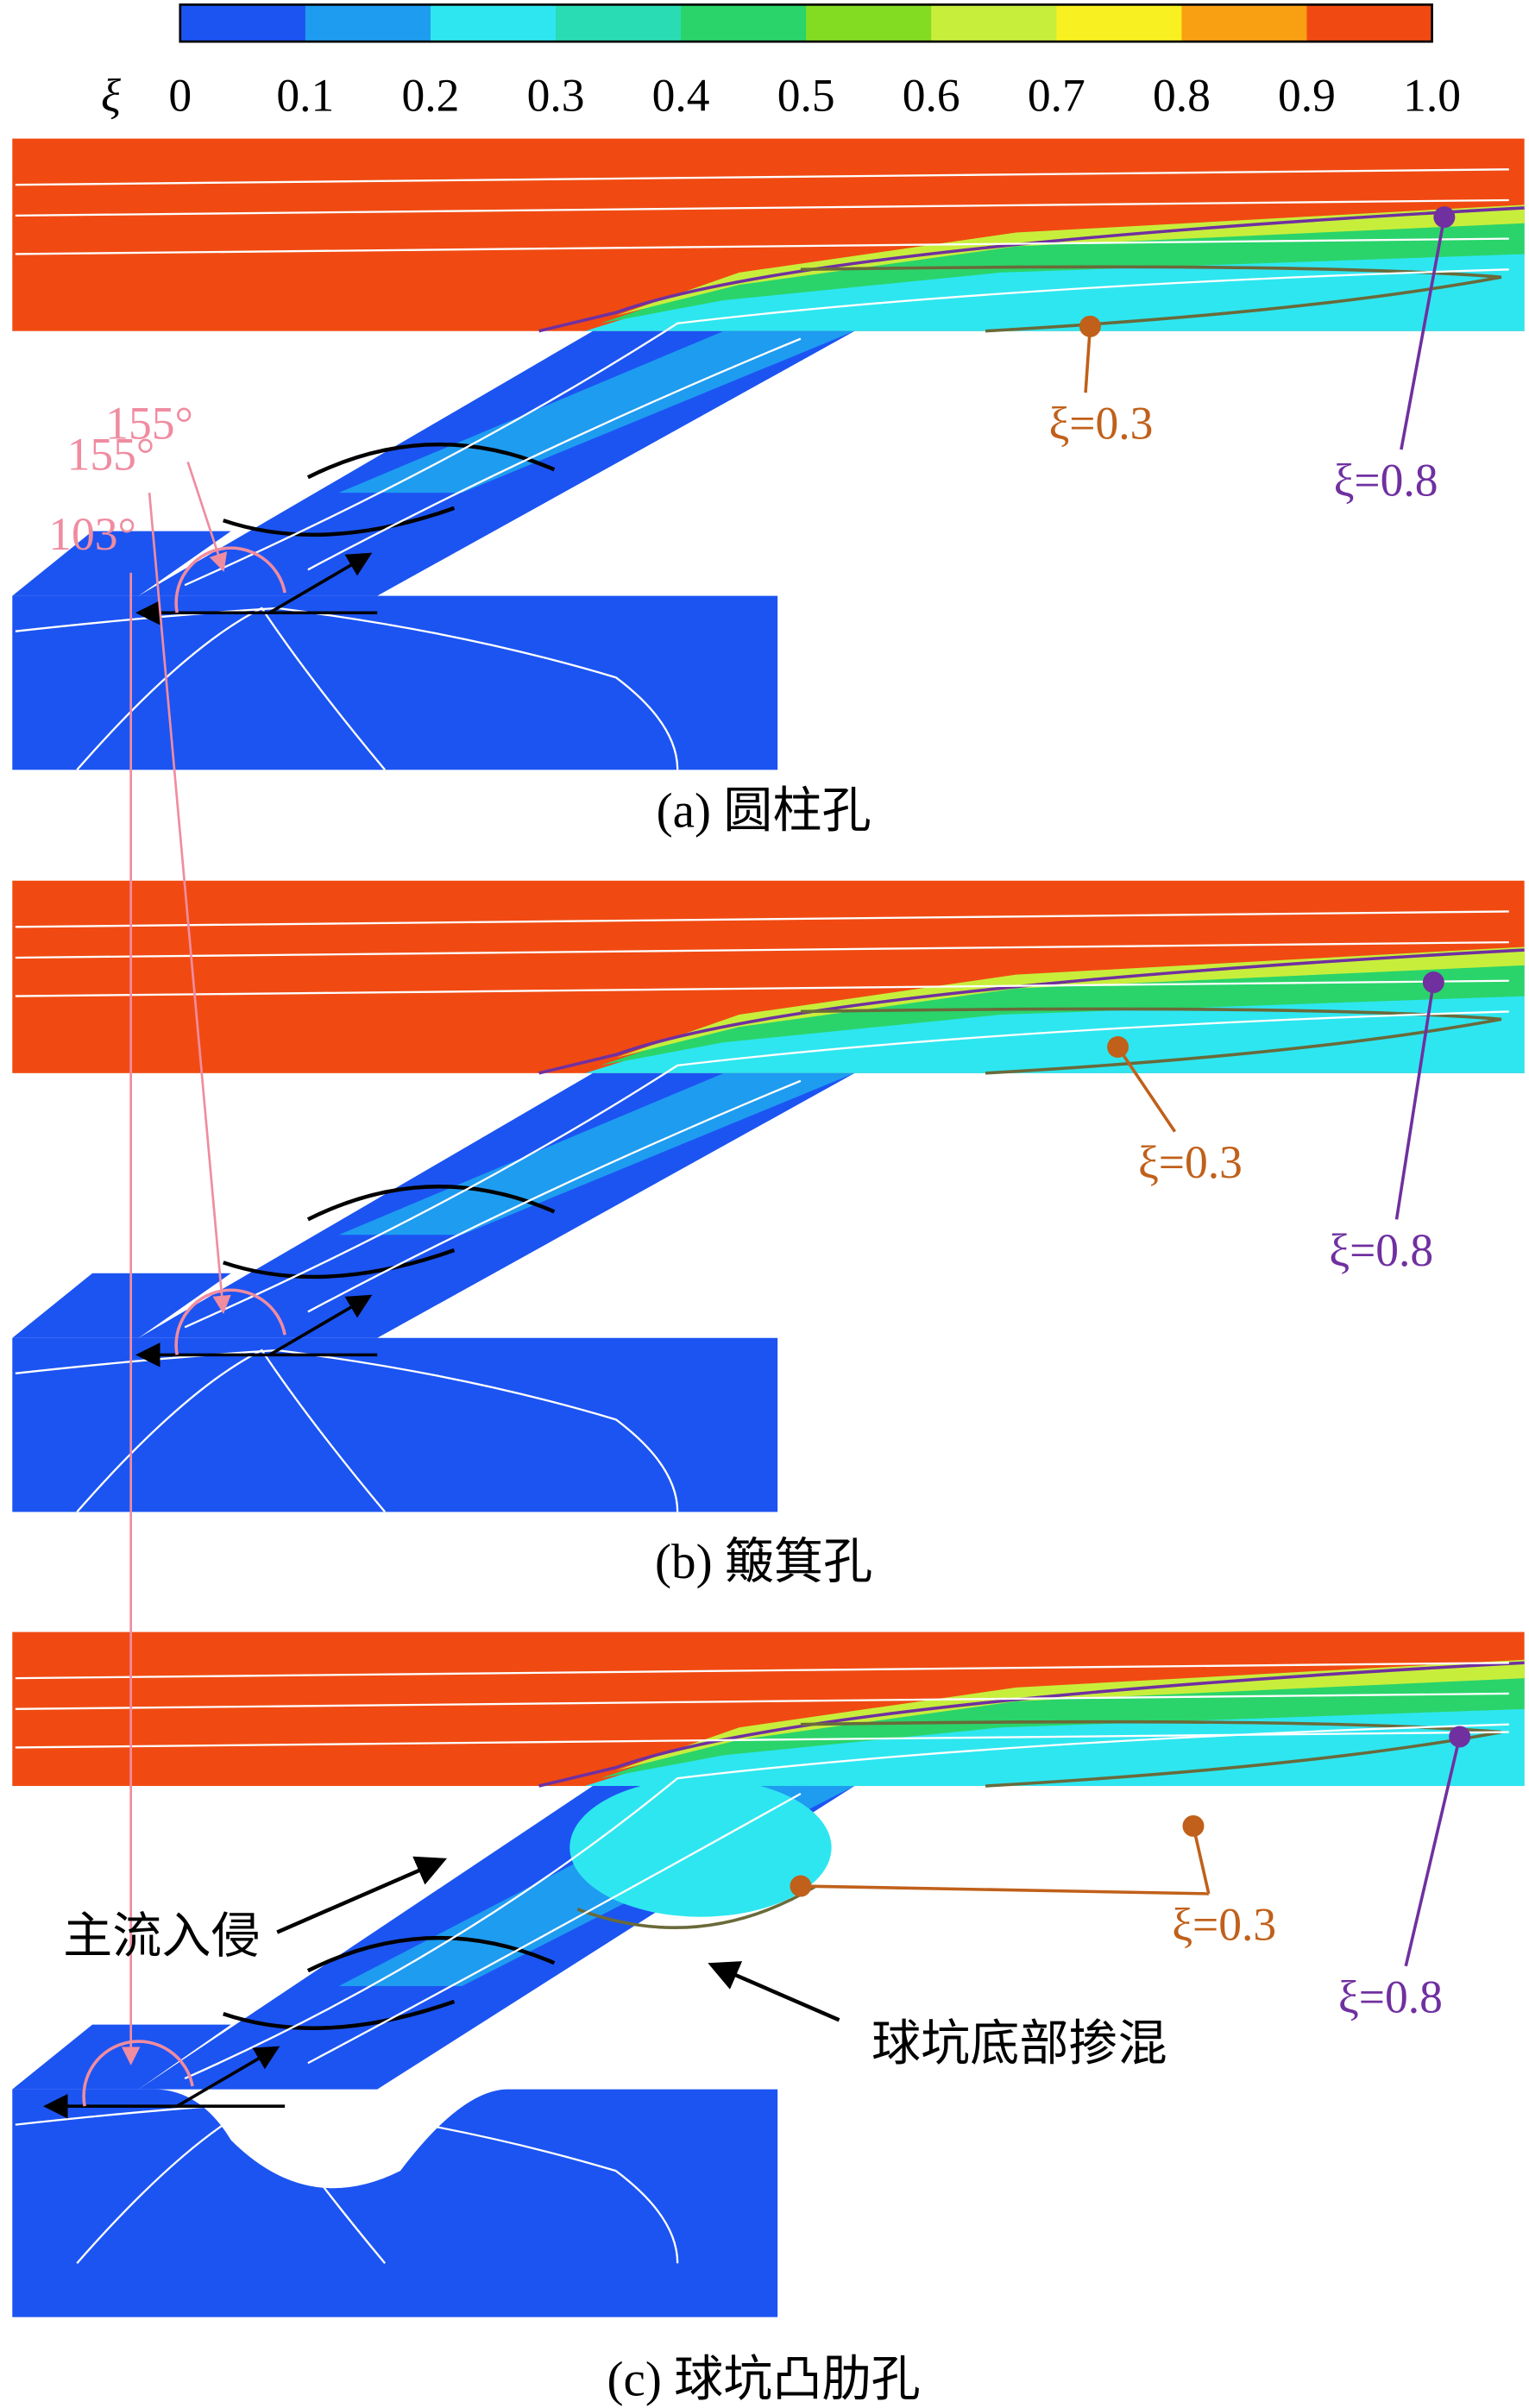 The image size is (1529, 2408). What do you see at coordinates (931, 96) in the screenshot?
I see `colorbar-tick-label: 0.6` at bounding box center [931, 96].